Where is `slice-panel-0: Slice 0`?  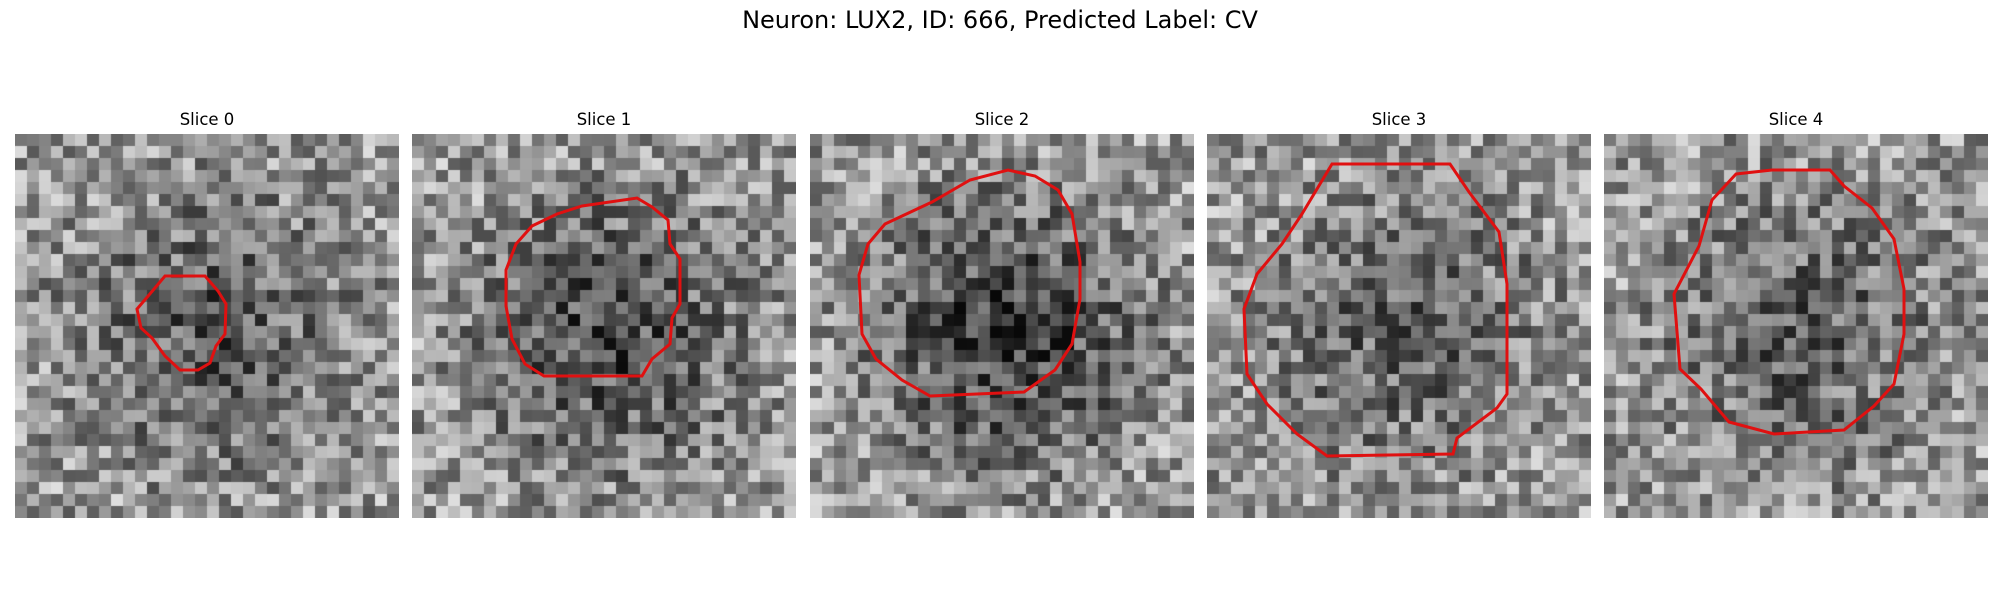 slice-panel-0: Slice 0 is located at coordinates (207, 313).